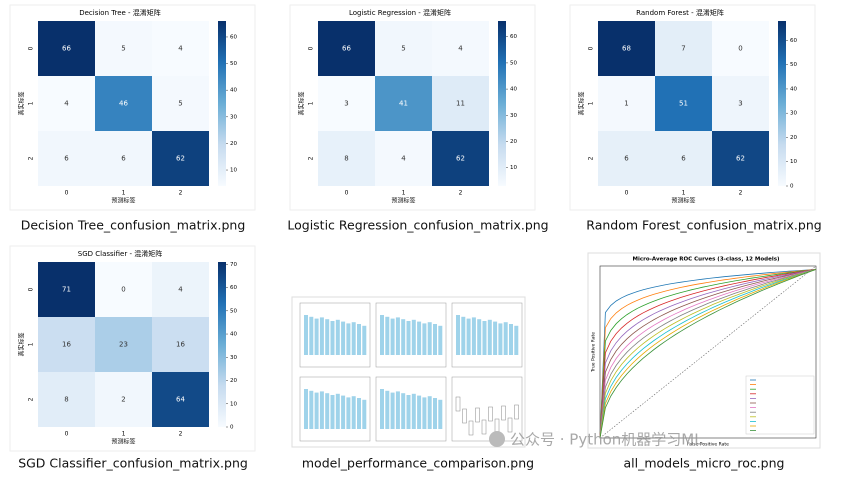  What do you see at coordinates (346, 159) in the screenshot?
I see `cell-value: 8` at bounding box center [346, 159].